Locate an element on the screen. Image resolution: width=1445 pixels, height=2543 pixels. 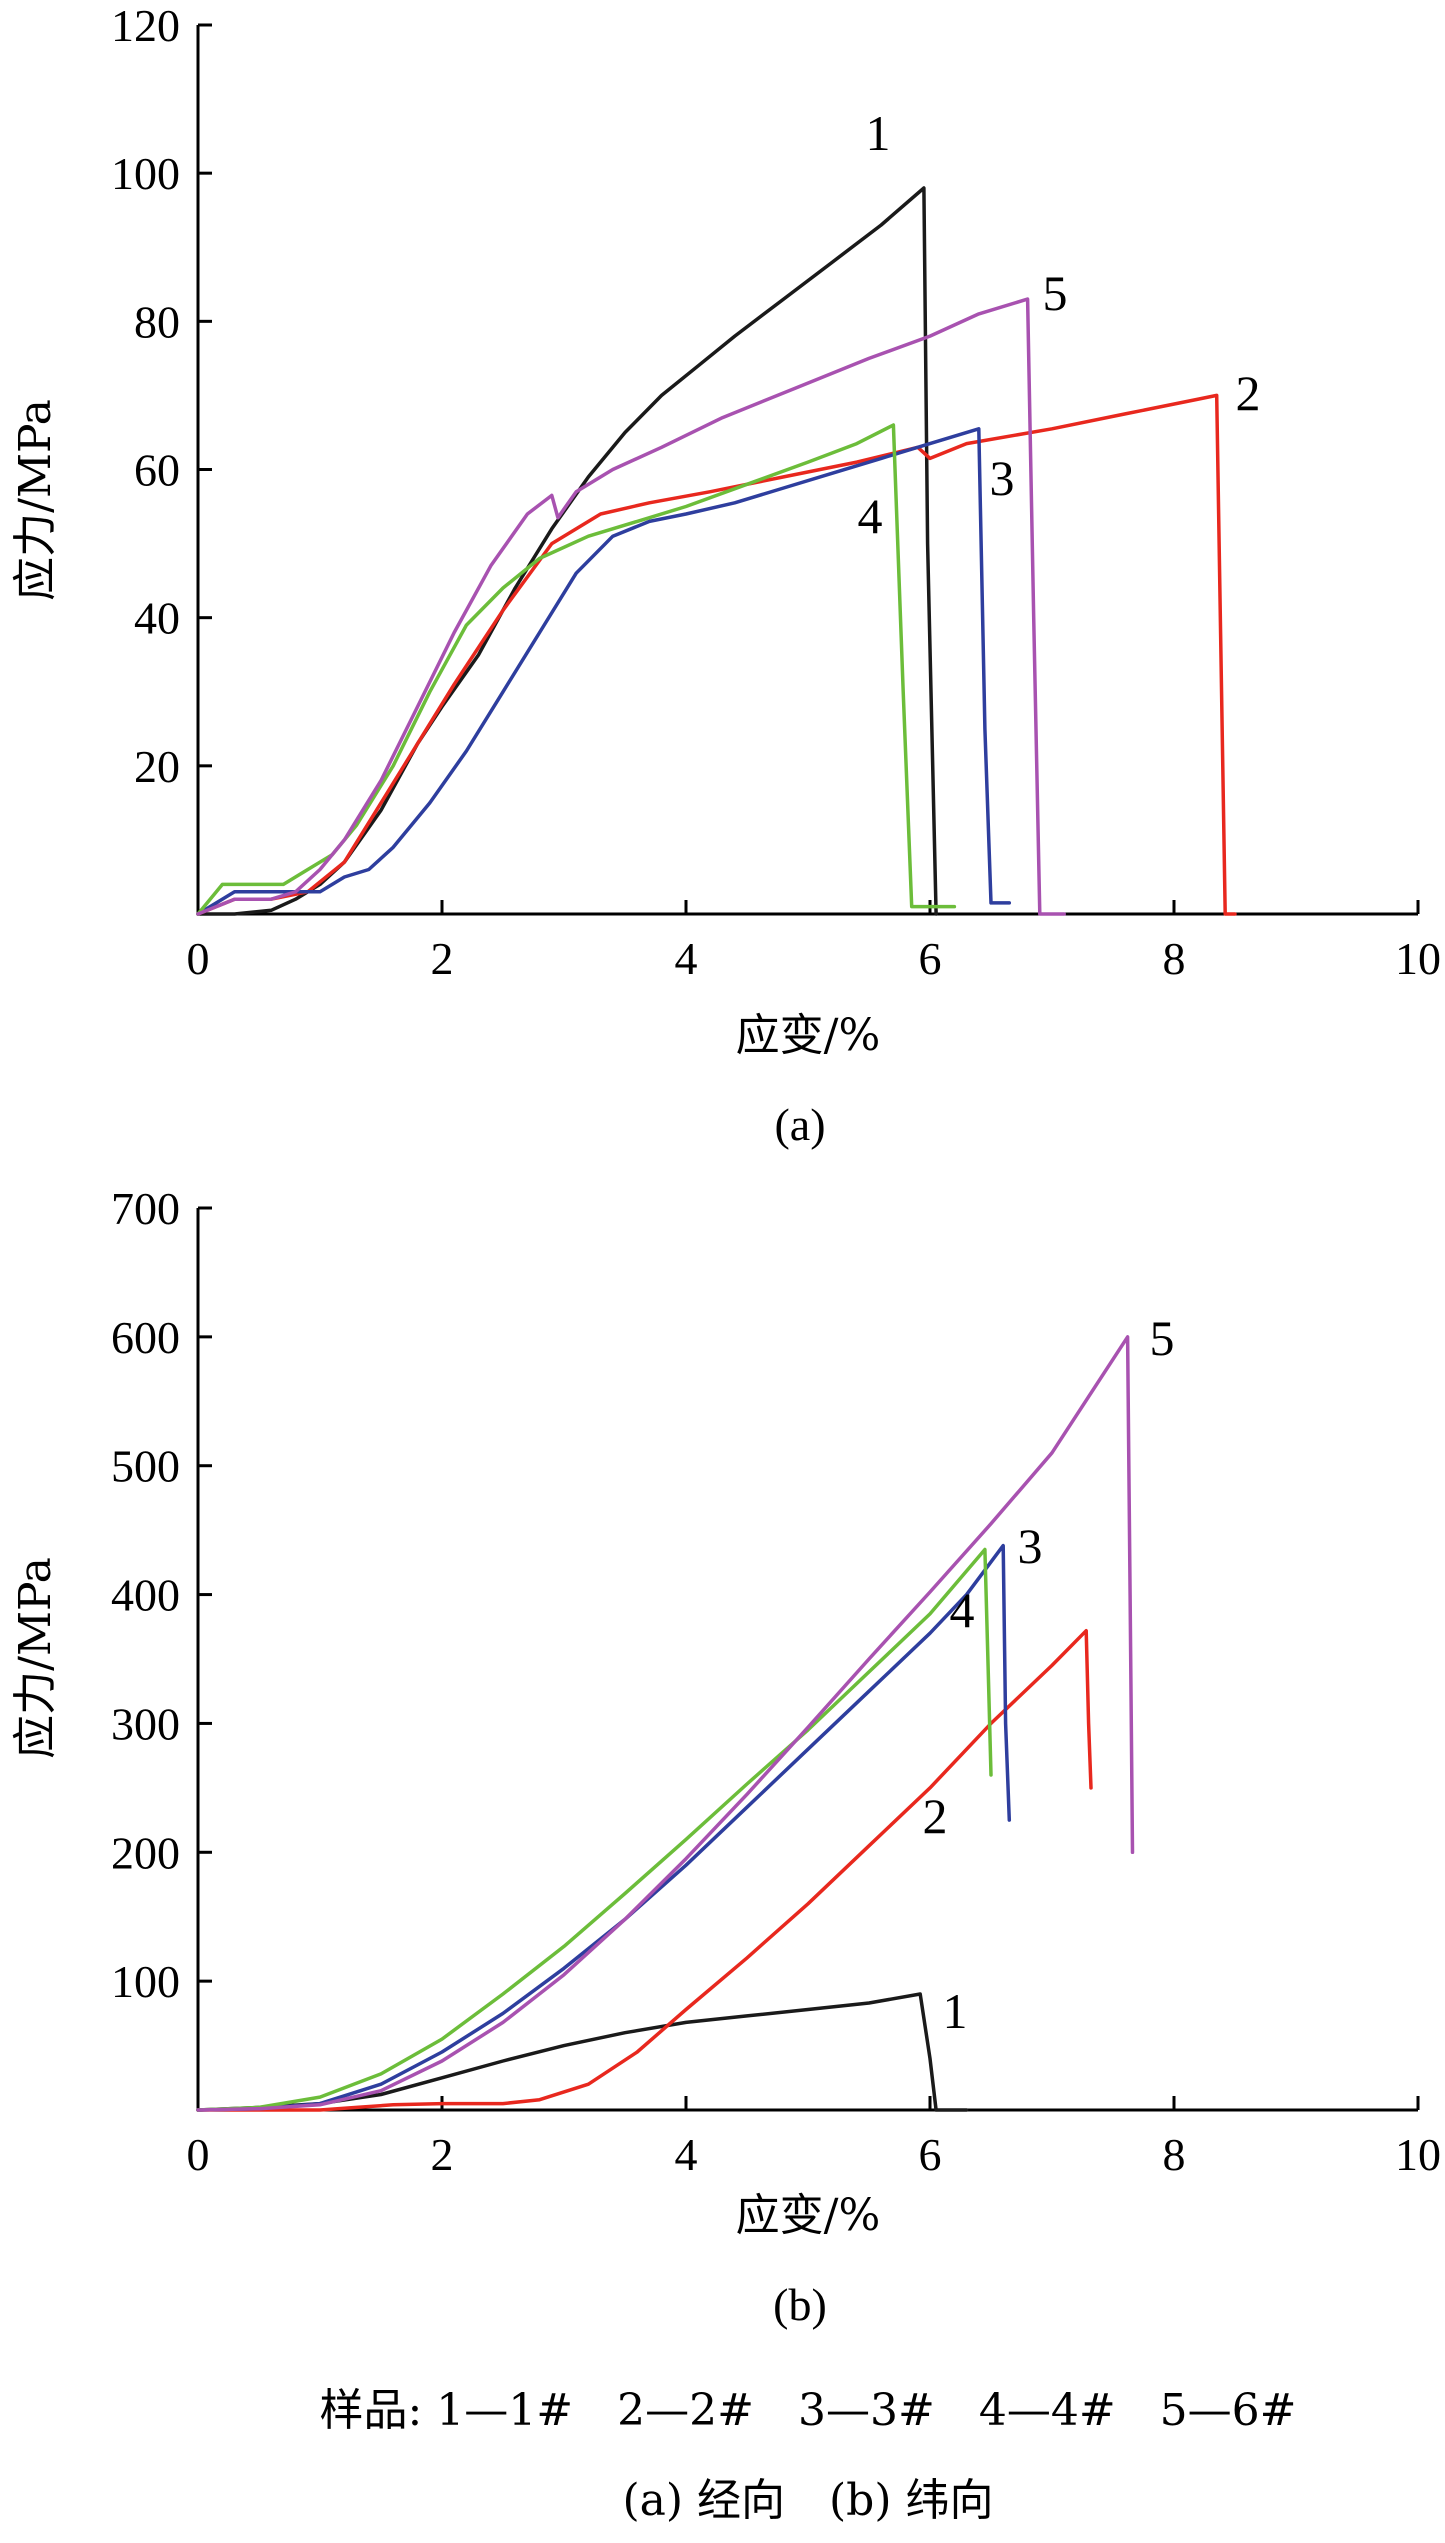
panel-b-label: (b) is located at coordinates (800, 2304).